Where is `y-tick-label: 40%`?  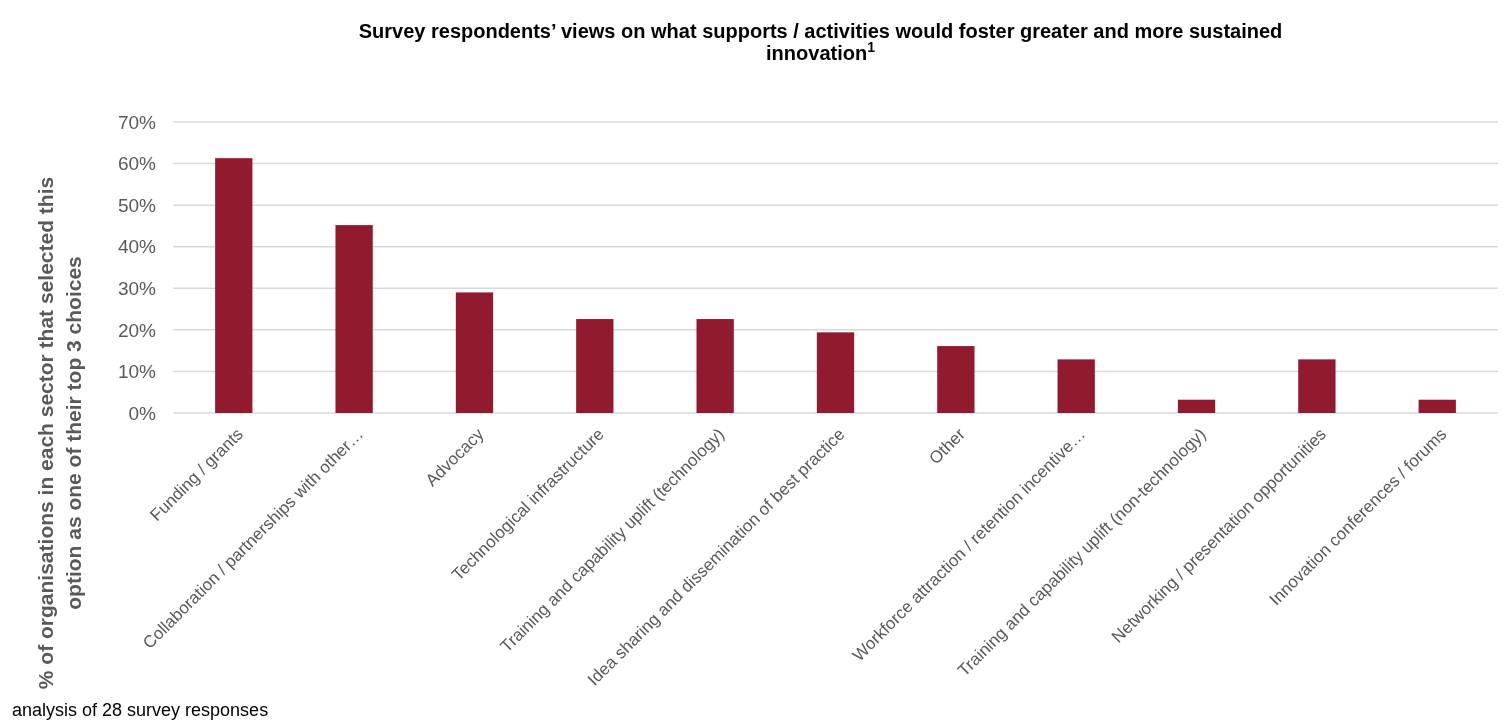 y-tick-label: 40% is located at coordinates (137, 247).